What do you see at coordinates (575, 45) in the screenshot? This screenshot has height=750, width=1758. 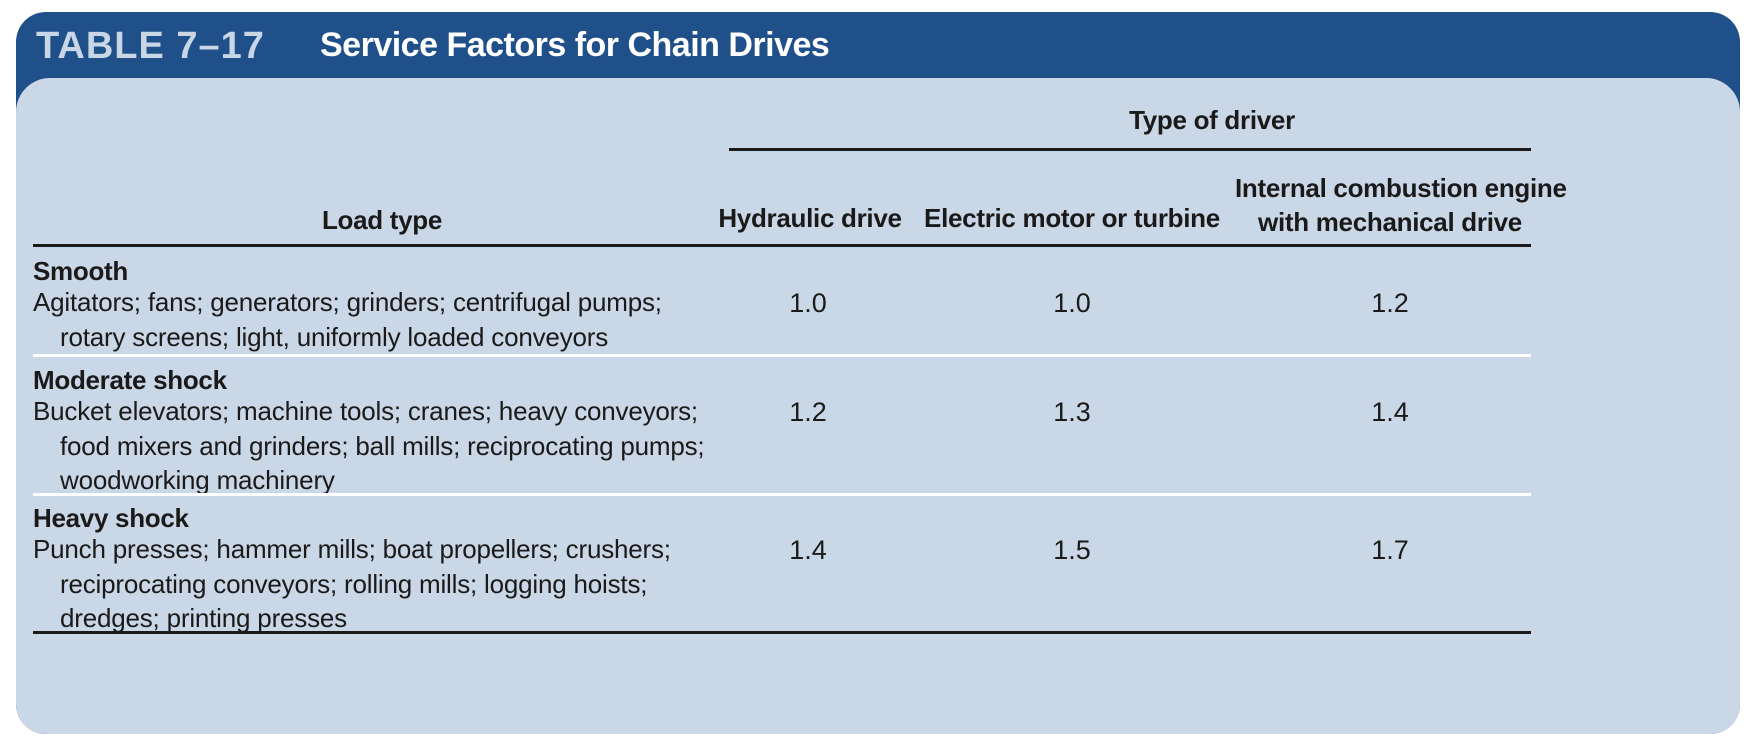 I see `table-title: Service Factors for Chain Drives` at bounding box center [575, 45].